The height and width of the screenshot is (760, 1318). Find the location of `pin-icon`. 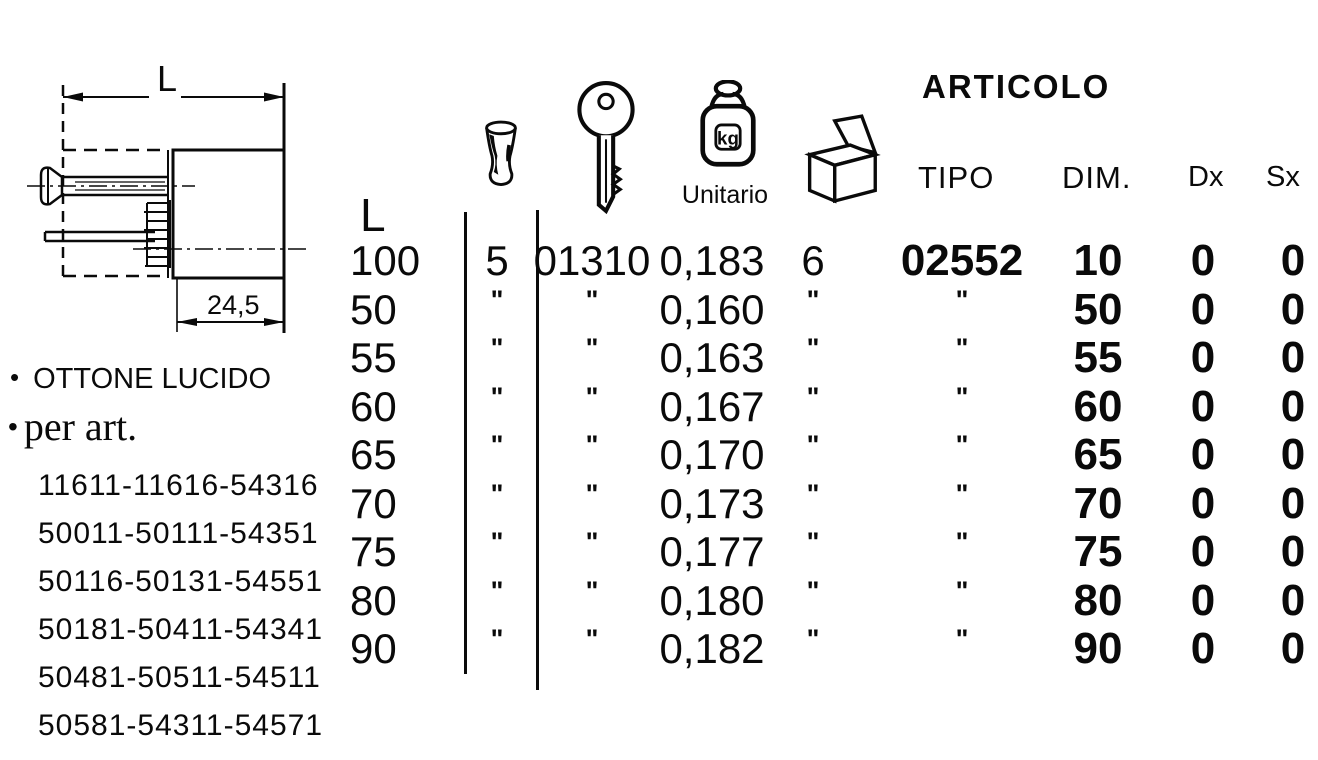

pin-icon is located at coordinates (501, 154).